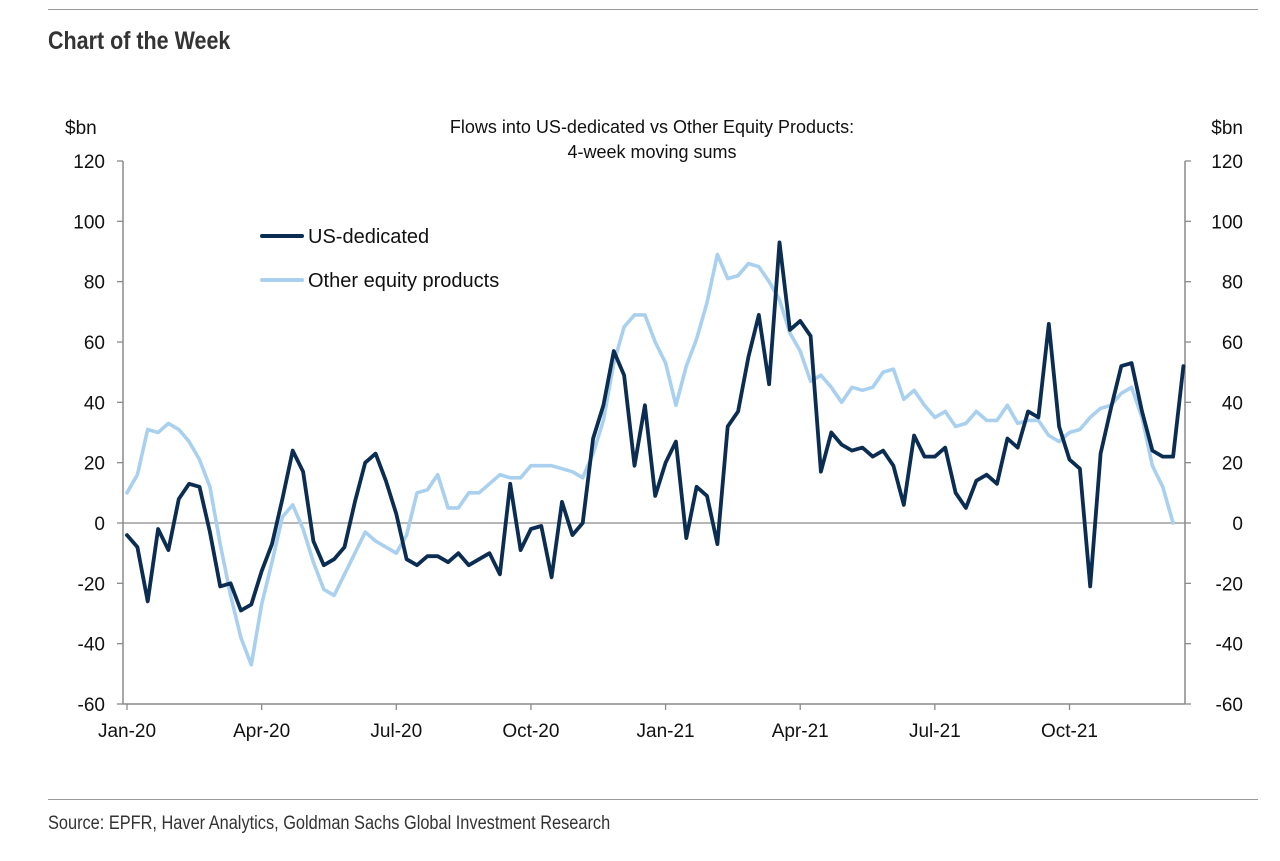 This screenshot has width=1280, height=861. I want to click on y-tick-label-left: 100, so click(89, 222).